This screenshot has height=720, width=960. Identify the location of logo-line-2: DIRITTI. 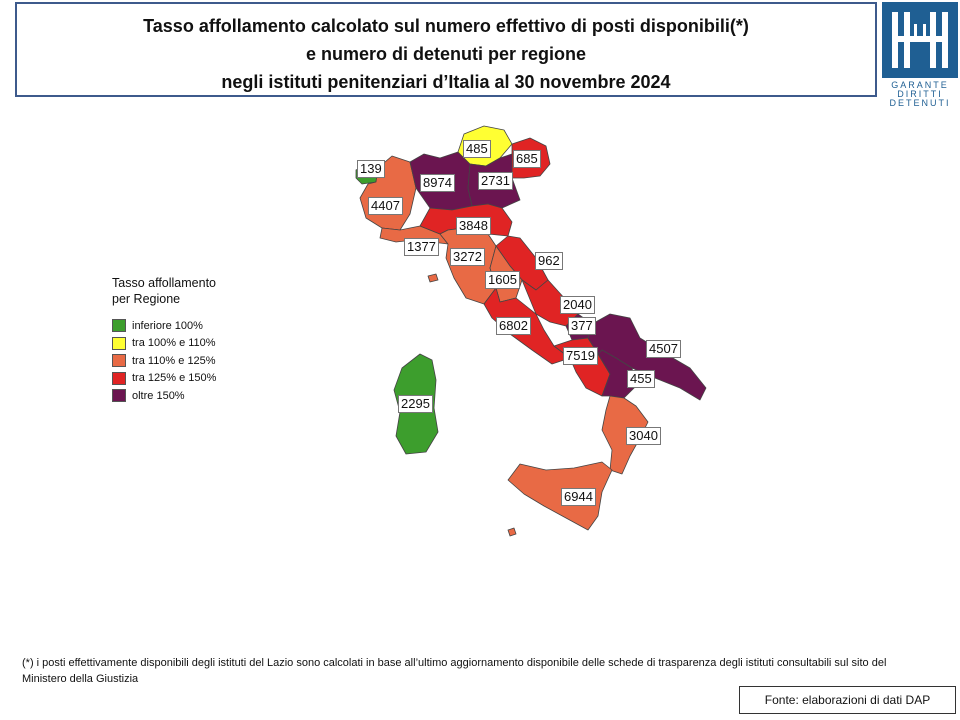
(920, 94).